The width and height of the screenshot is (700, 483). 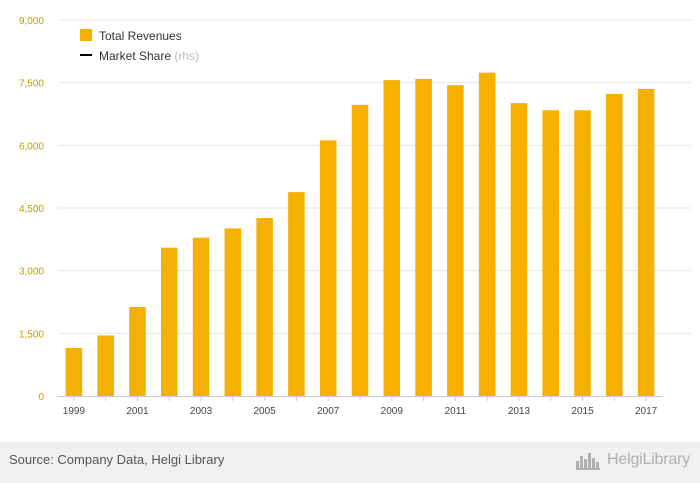 I want to click on bar-2006, so click(x=296, y=294).